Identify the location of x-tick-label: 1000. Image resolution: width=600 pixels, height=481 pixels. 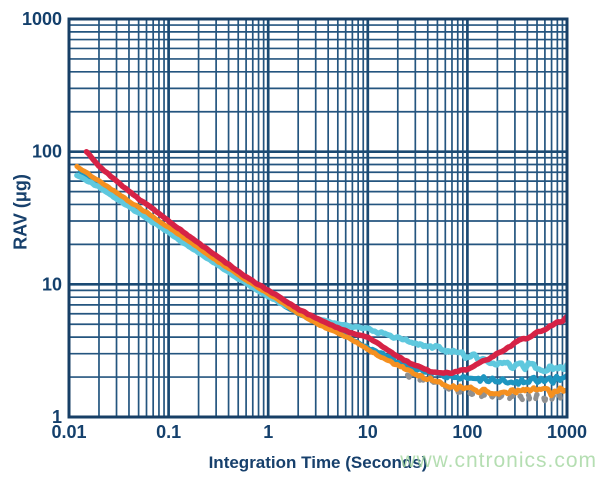
(567, 432).